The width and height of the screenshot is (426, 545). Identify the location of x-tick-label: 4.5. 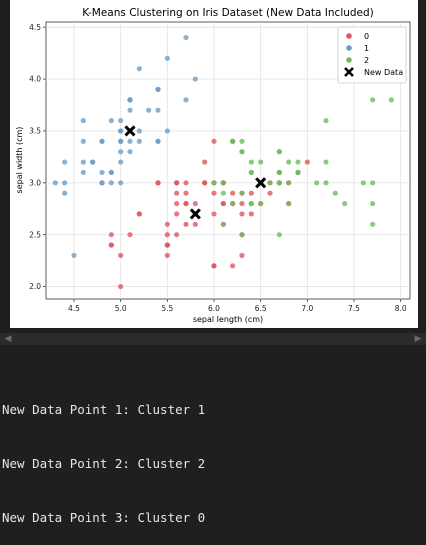
(74, 308).